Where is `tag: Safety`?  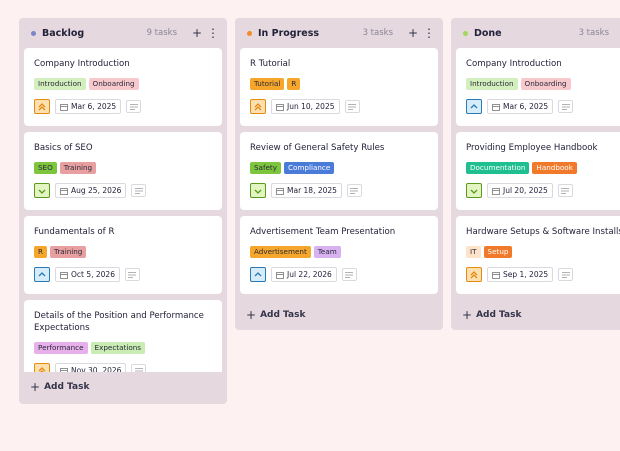
tag: Safety is located at coordinates (265, 168).